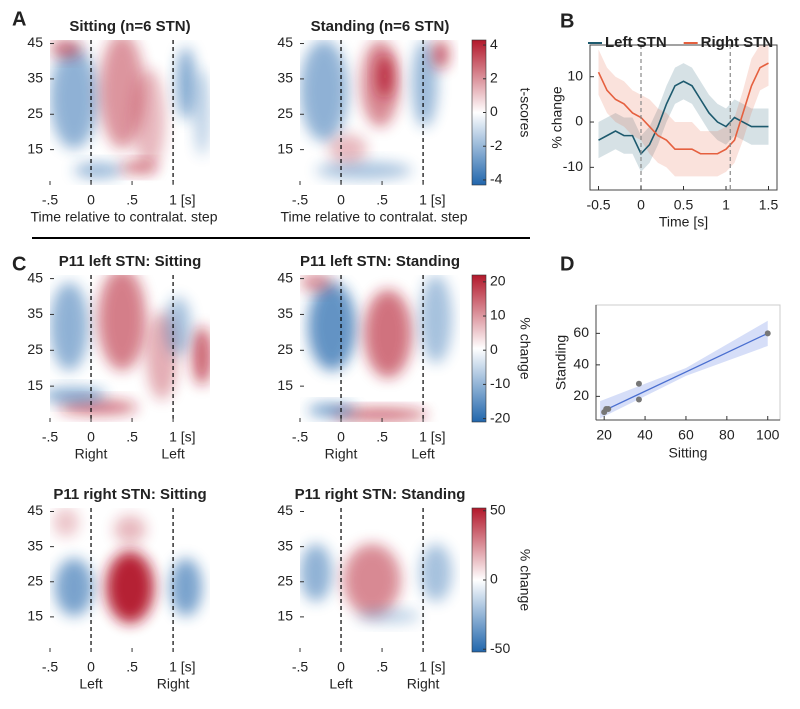 Image resolution: width=800 pixels, height=709 pixels. Describe the element at coordinates (380, 261) in the screenshot. I see `panel-title: P11 left STN: Standing` at that location.